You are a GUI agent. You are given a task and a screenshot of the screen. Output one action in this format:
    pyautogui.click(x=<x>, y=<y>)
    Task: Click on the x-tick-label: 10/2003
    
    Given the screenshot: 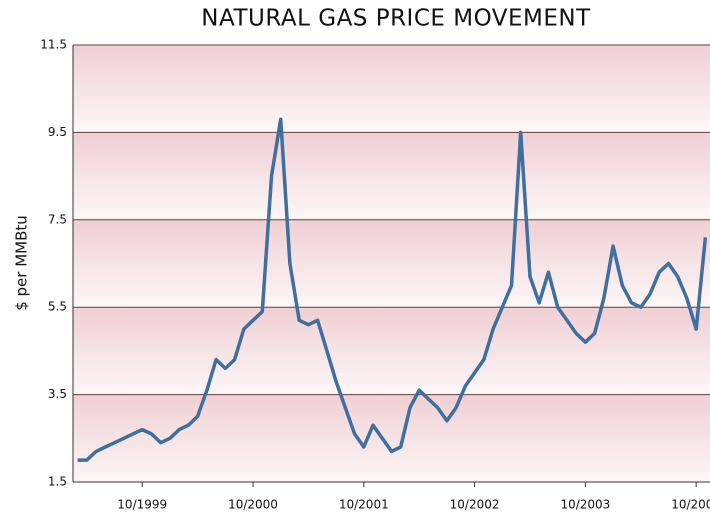 What is the action you would take?
    pyautogui.click(x=585, y=505)
    